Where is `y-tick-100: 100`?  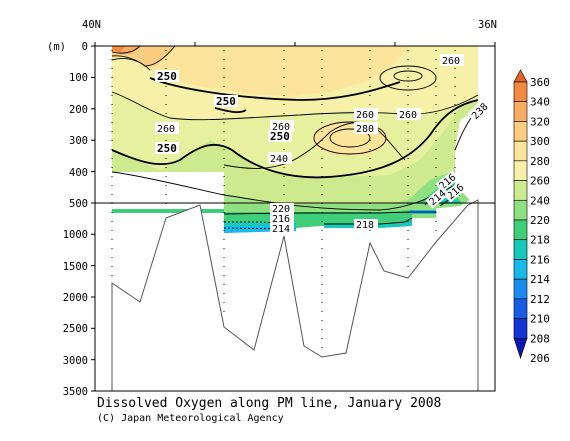
y-tick-100: 100 is located at coordinates (78, 78).